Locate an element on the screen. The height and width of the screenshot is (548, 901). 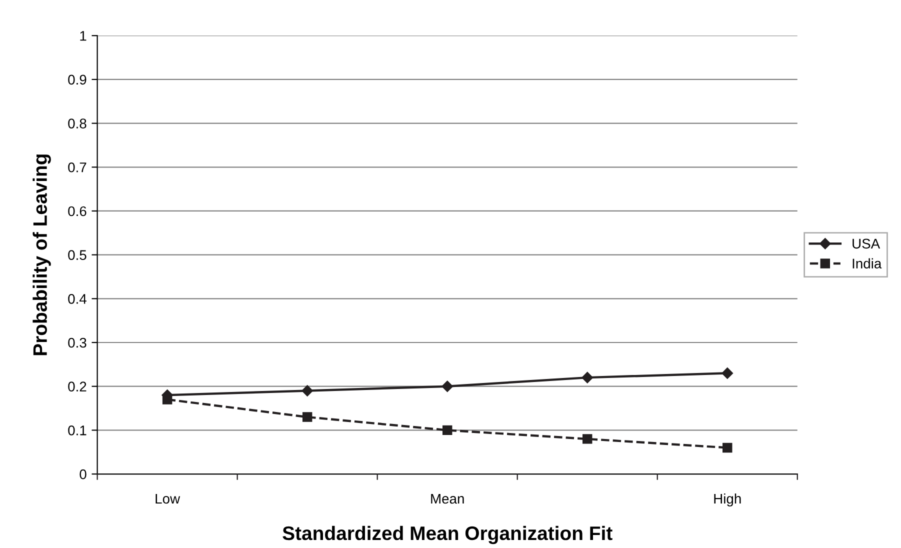
x-axis-title: Standardized Mean Organization Fit is located at coordinates (447, 535).